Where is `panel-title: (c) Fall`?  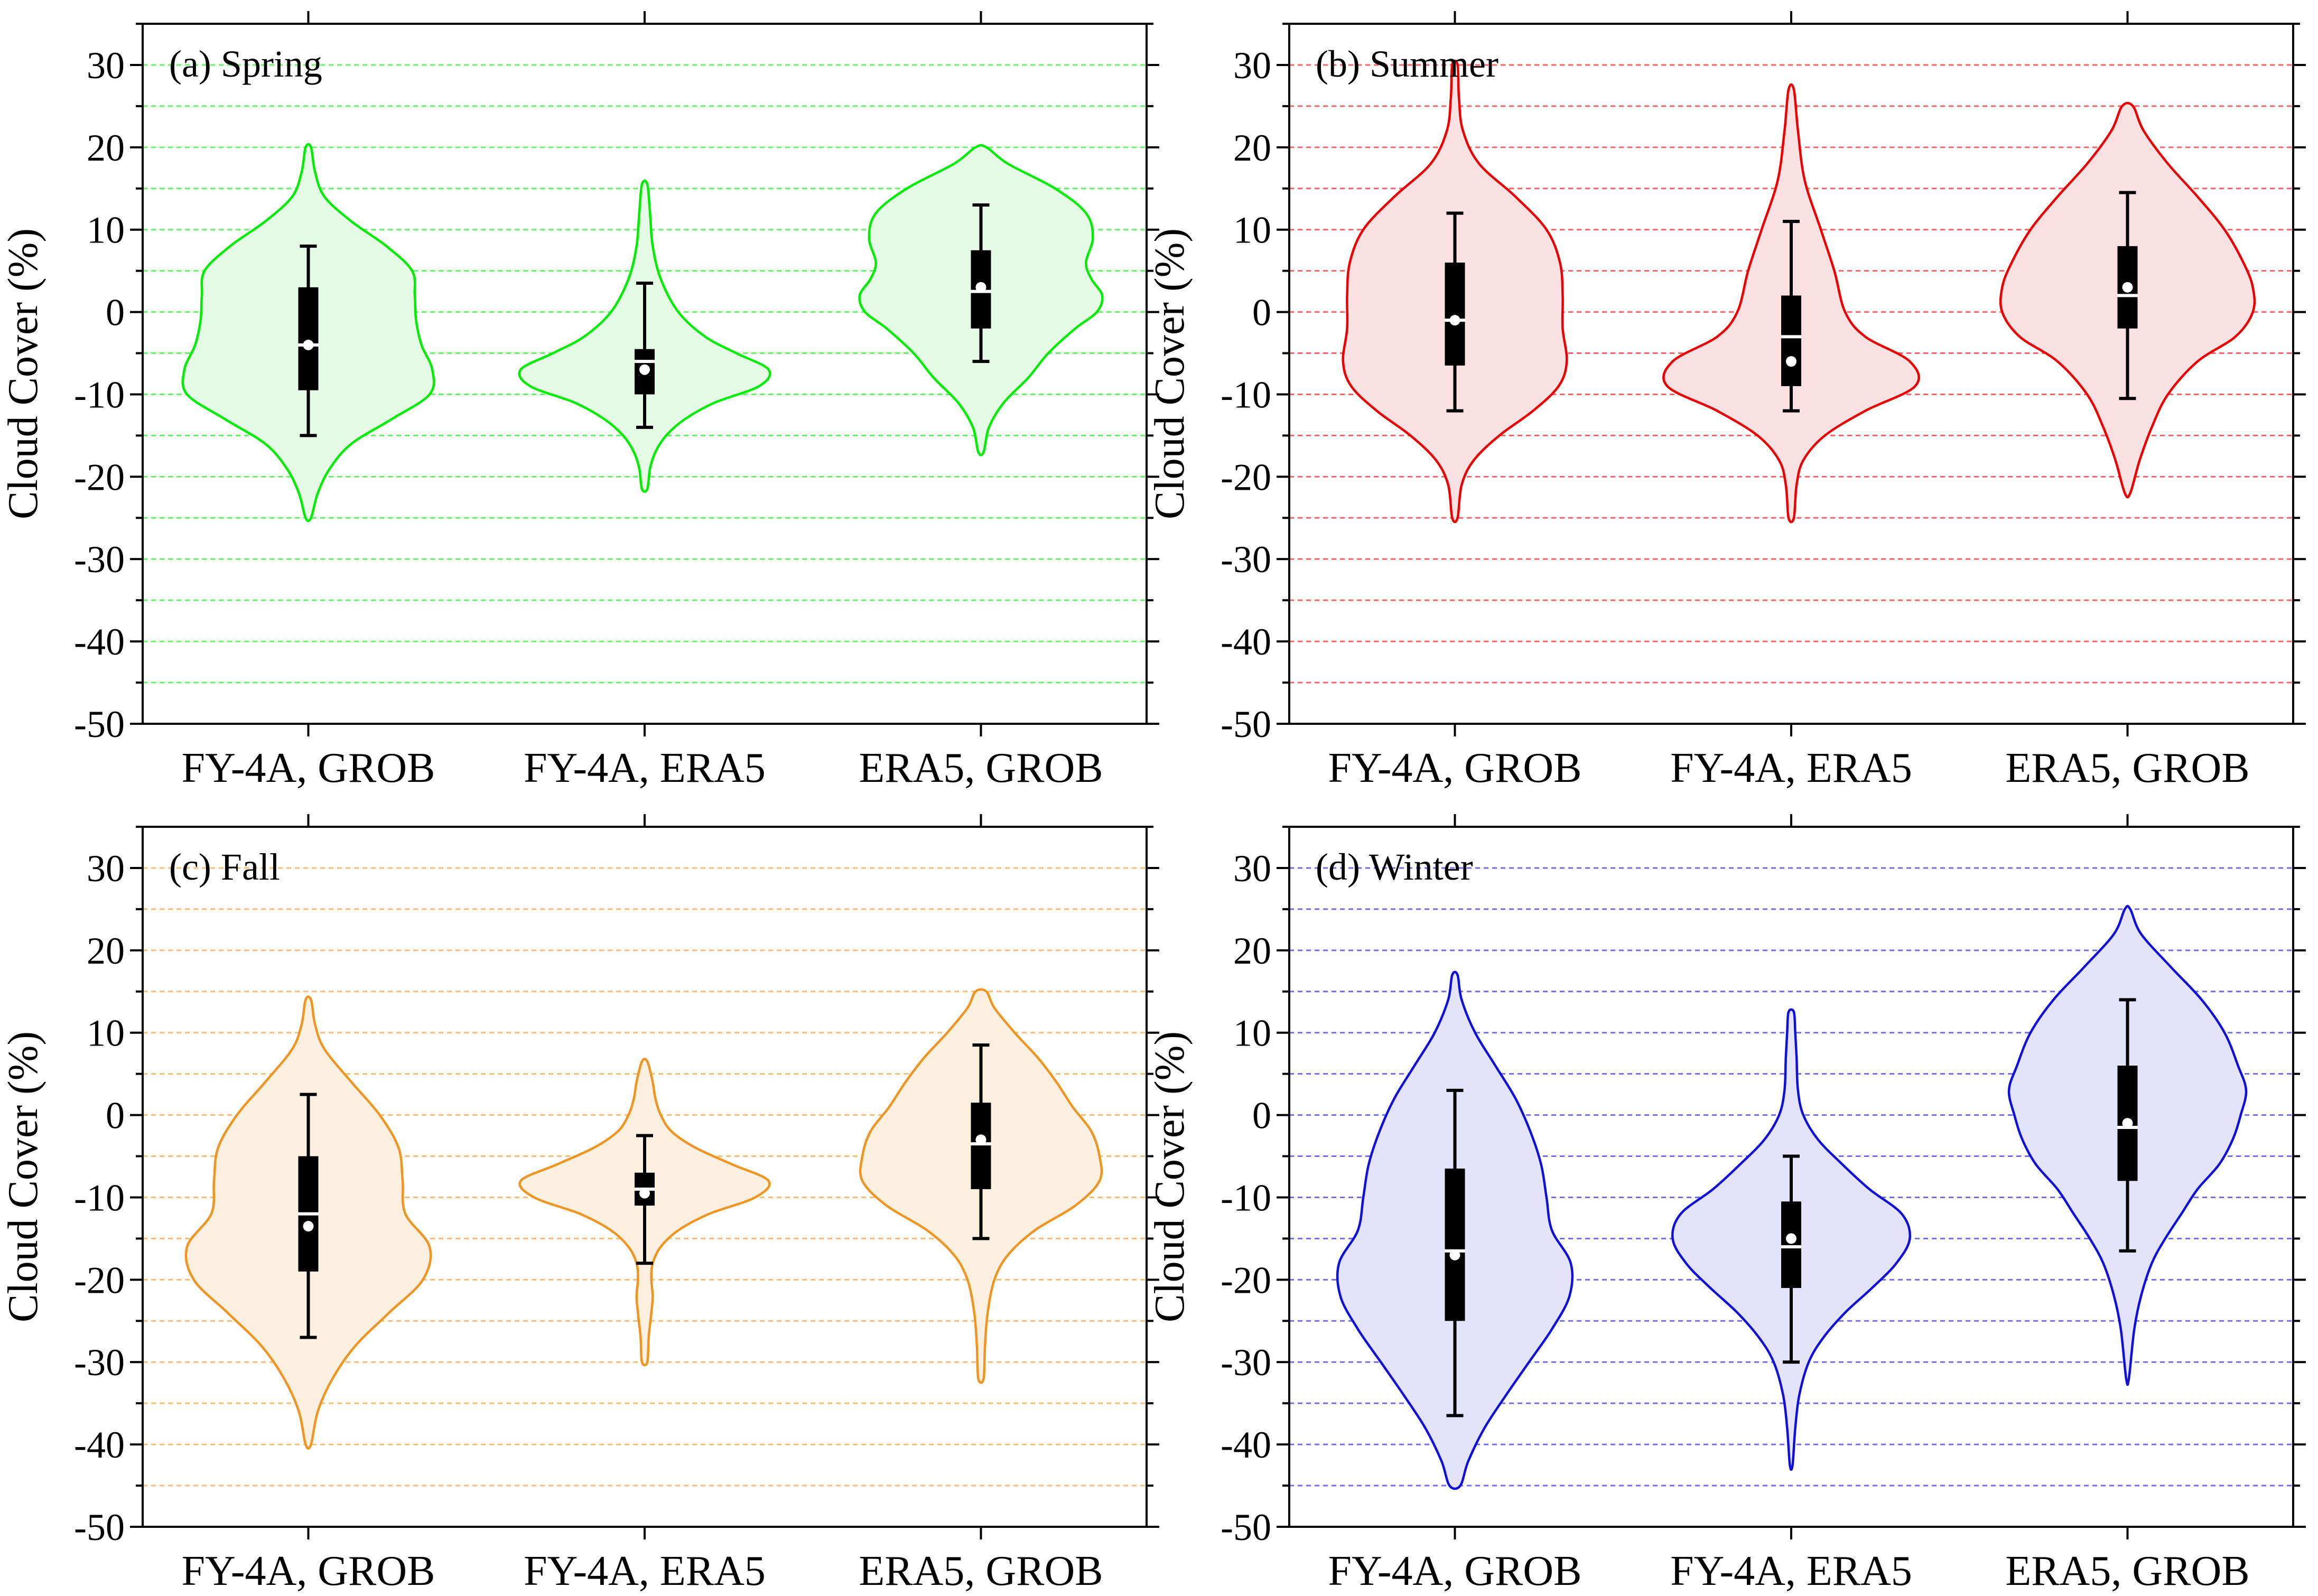
panel-title: (c) Fall is located at coordinates (224, 867).